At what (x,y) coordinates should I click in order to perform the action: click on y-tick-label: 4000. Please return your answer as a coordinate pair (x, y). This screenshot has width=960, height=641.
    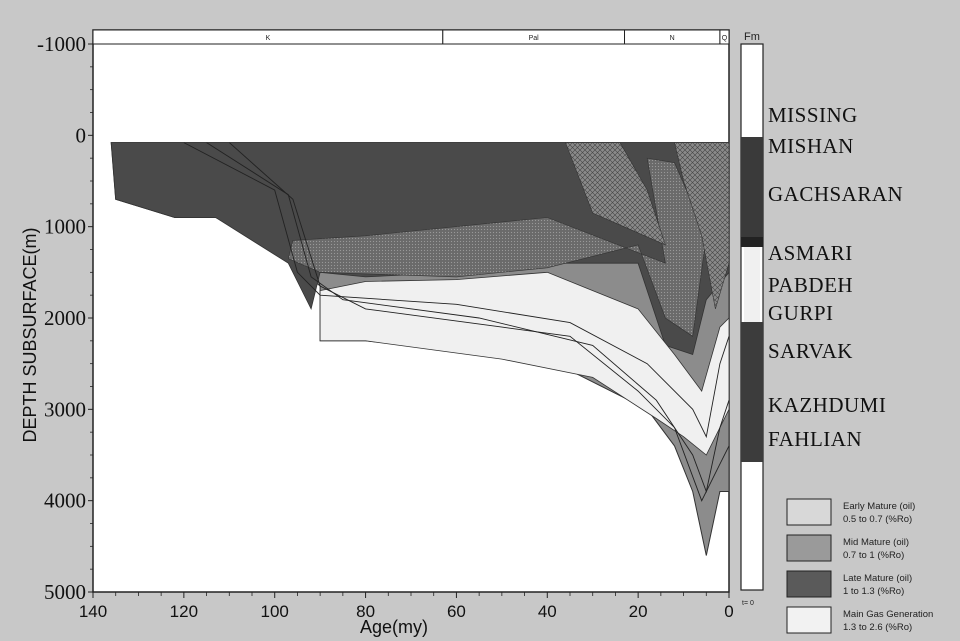
    Looking at the image, I should click on (65, 501).